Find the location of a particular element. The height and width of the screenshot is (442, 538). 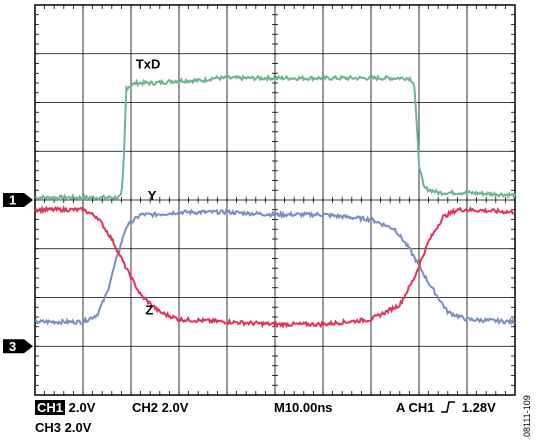

trace-label-txd: TxD is located at coordinates (148, 63).